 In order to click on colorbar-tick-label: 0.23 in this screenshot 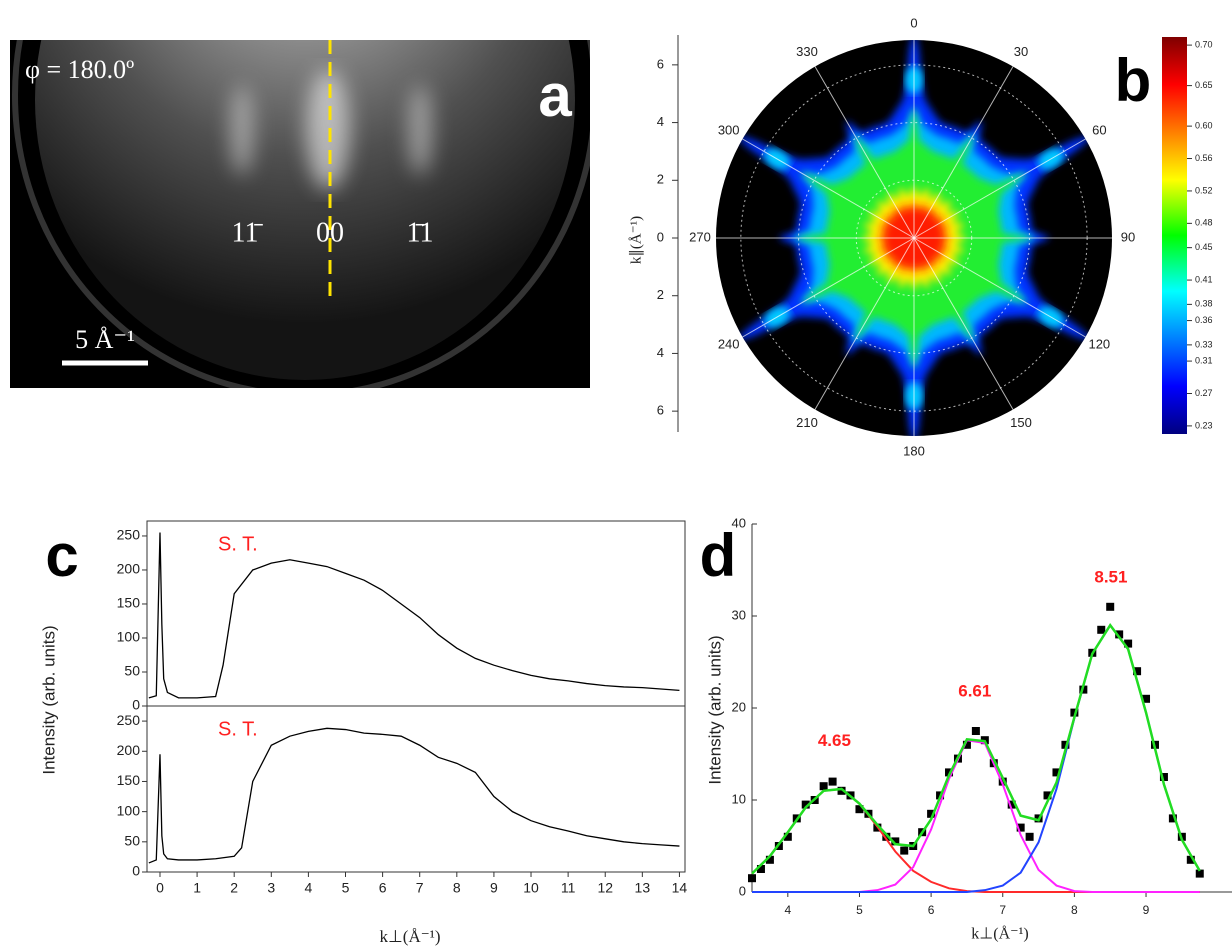, I will do `click(1204, 425)`.